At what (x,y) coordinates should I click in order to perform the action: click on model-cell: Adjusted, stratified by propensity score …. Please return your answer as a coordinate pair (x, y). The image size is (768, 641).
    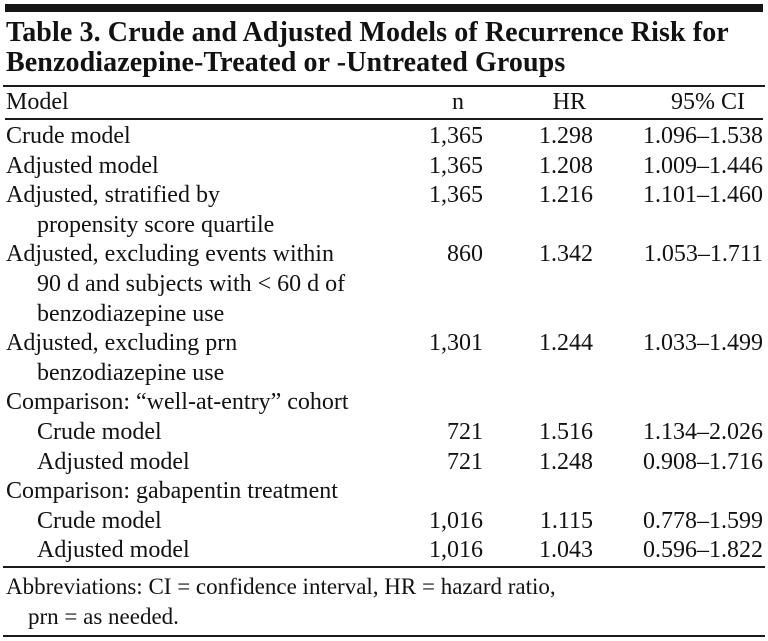
    Looking at the image, I should click on (194, 210).